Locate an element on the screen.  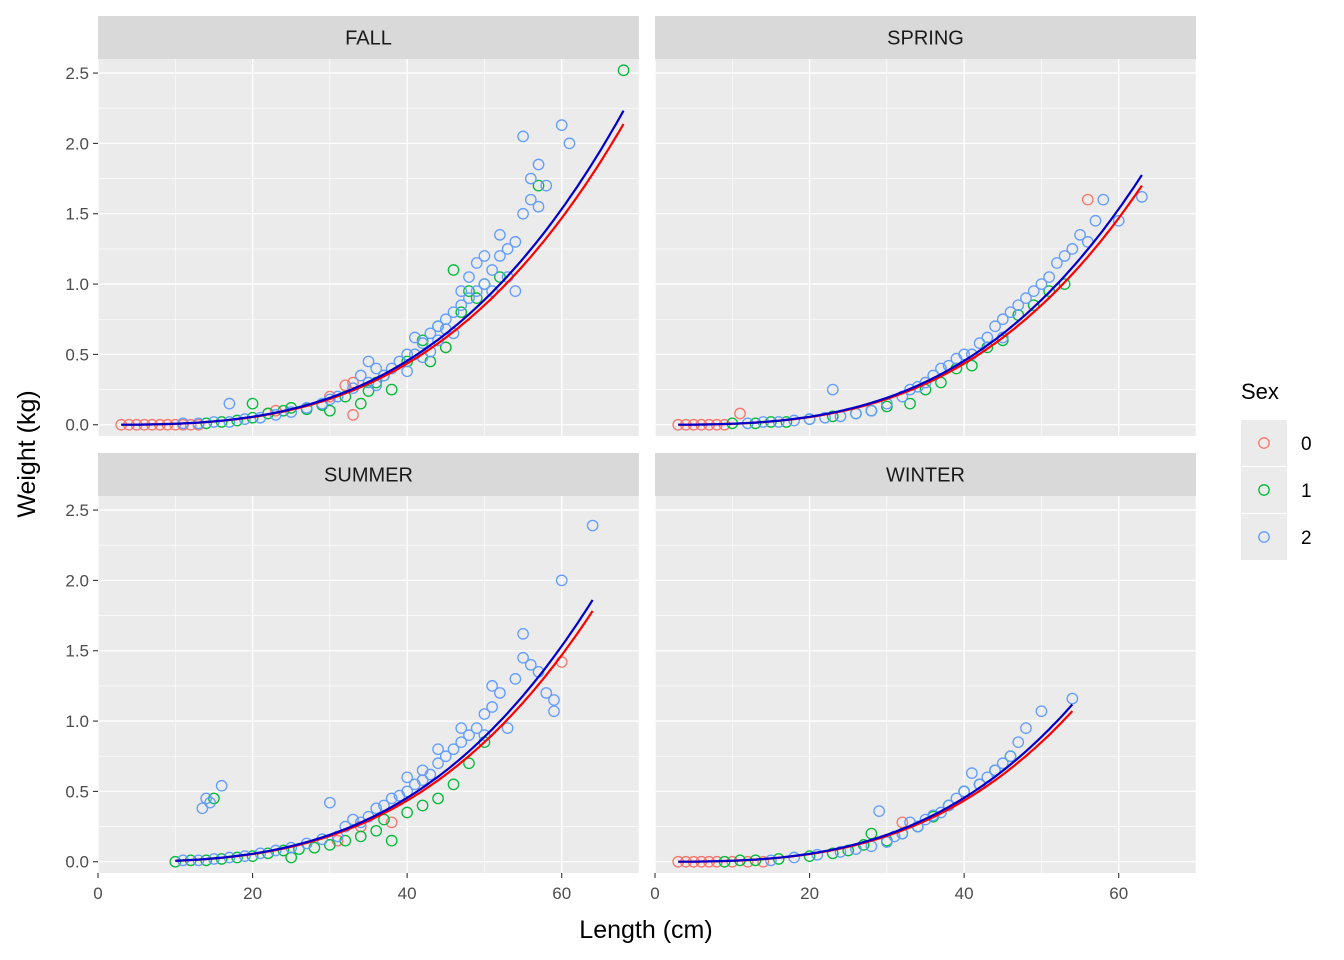
y-tick-label: 1.5 is located at coordinates (77, 214).